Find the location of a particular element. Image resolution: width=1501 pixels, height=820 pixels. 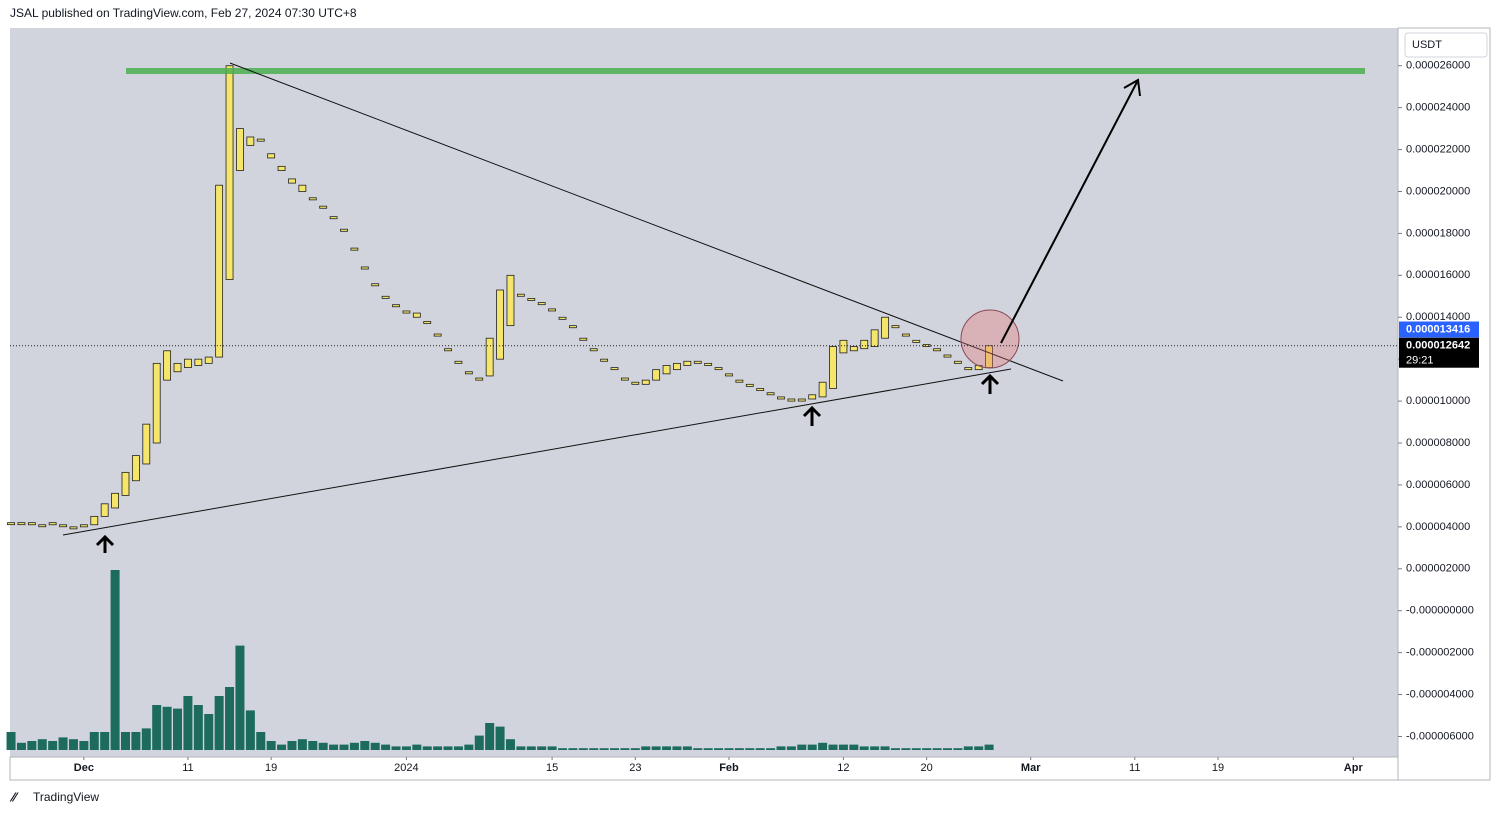

price-tag is located at coordinates (1439, 352).